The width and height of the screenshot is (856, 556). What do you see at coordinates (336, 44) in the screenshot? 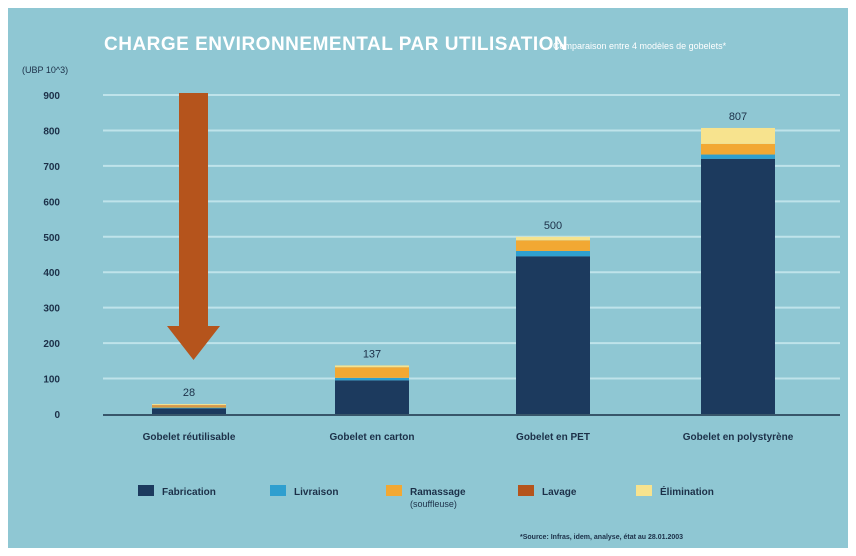
I see `chart-title: CHARGE ENVIRONNEMENTAL PAR UTILISATION` at bounding box center [336, 44].